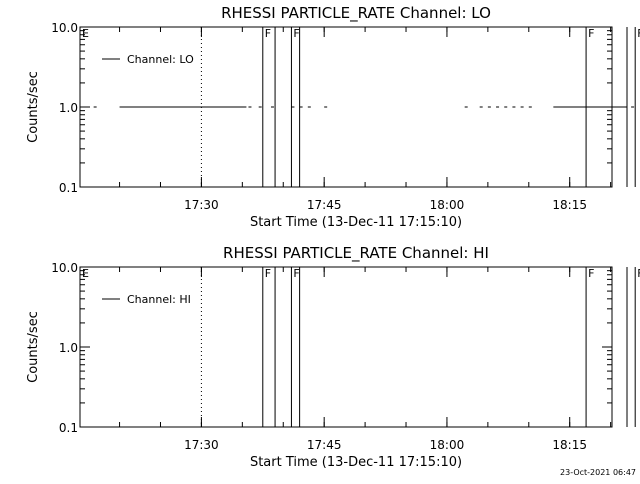  What do you see at coordinates (447, 445) in the screenshot?
I see `x-tick-label-hi: 18:00` at bounding box center [447, 445].